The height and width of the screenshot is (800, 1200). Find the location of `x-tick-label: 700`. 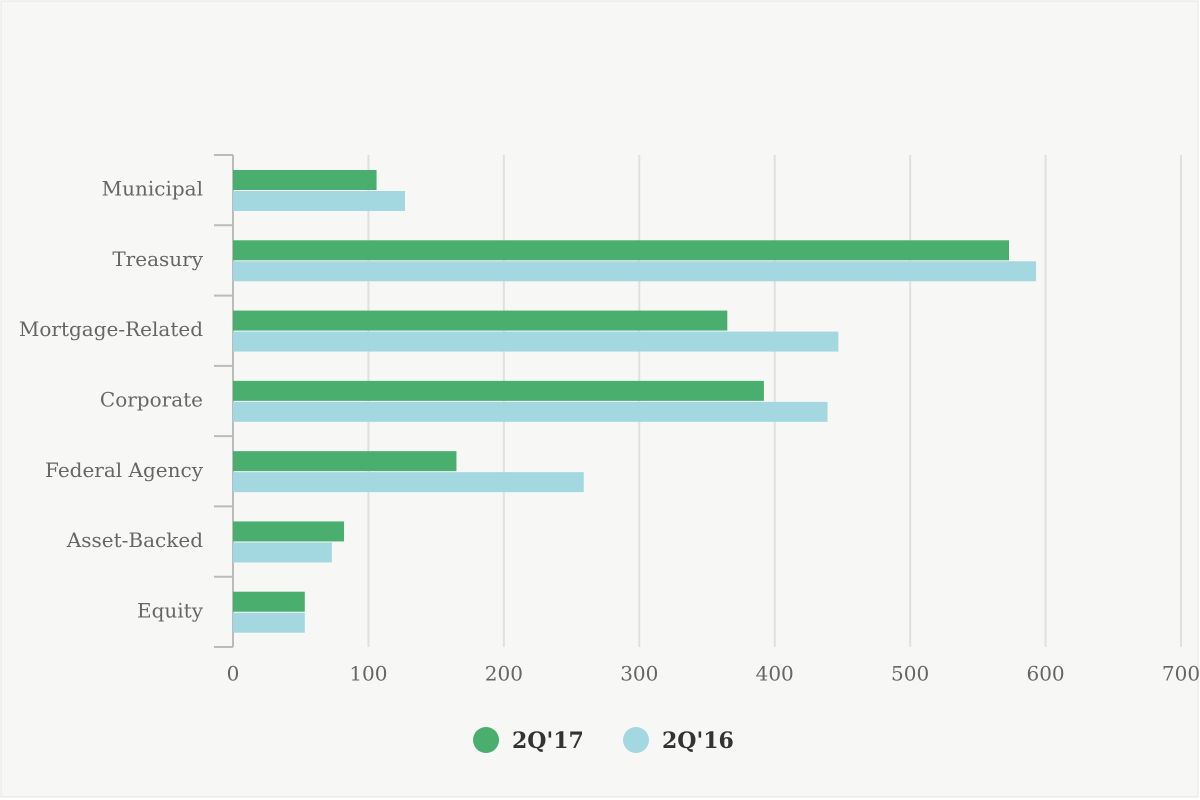

x-tick-label: 700 is located at coordinates (1181, 674).